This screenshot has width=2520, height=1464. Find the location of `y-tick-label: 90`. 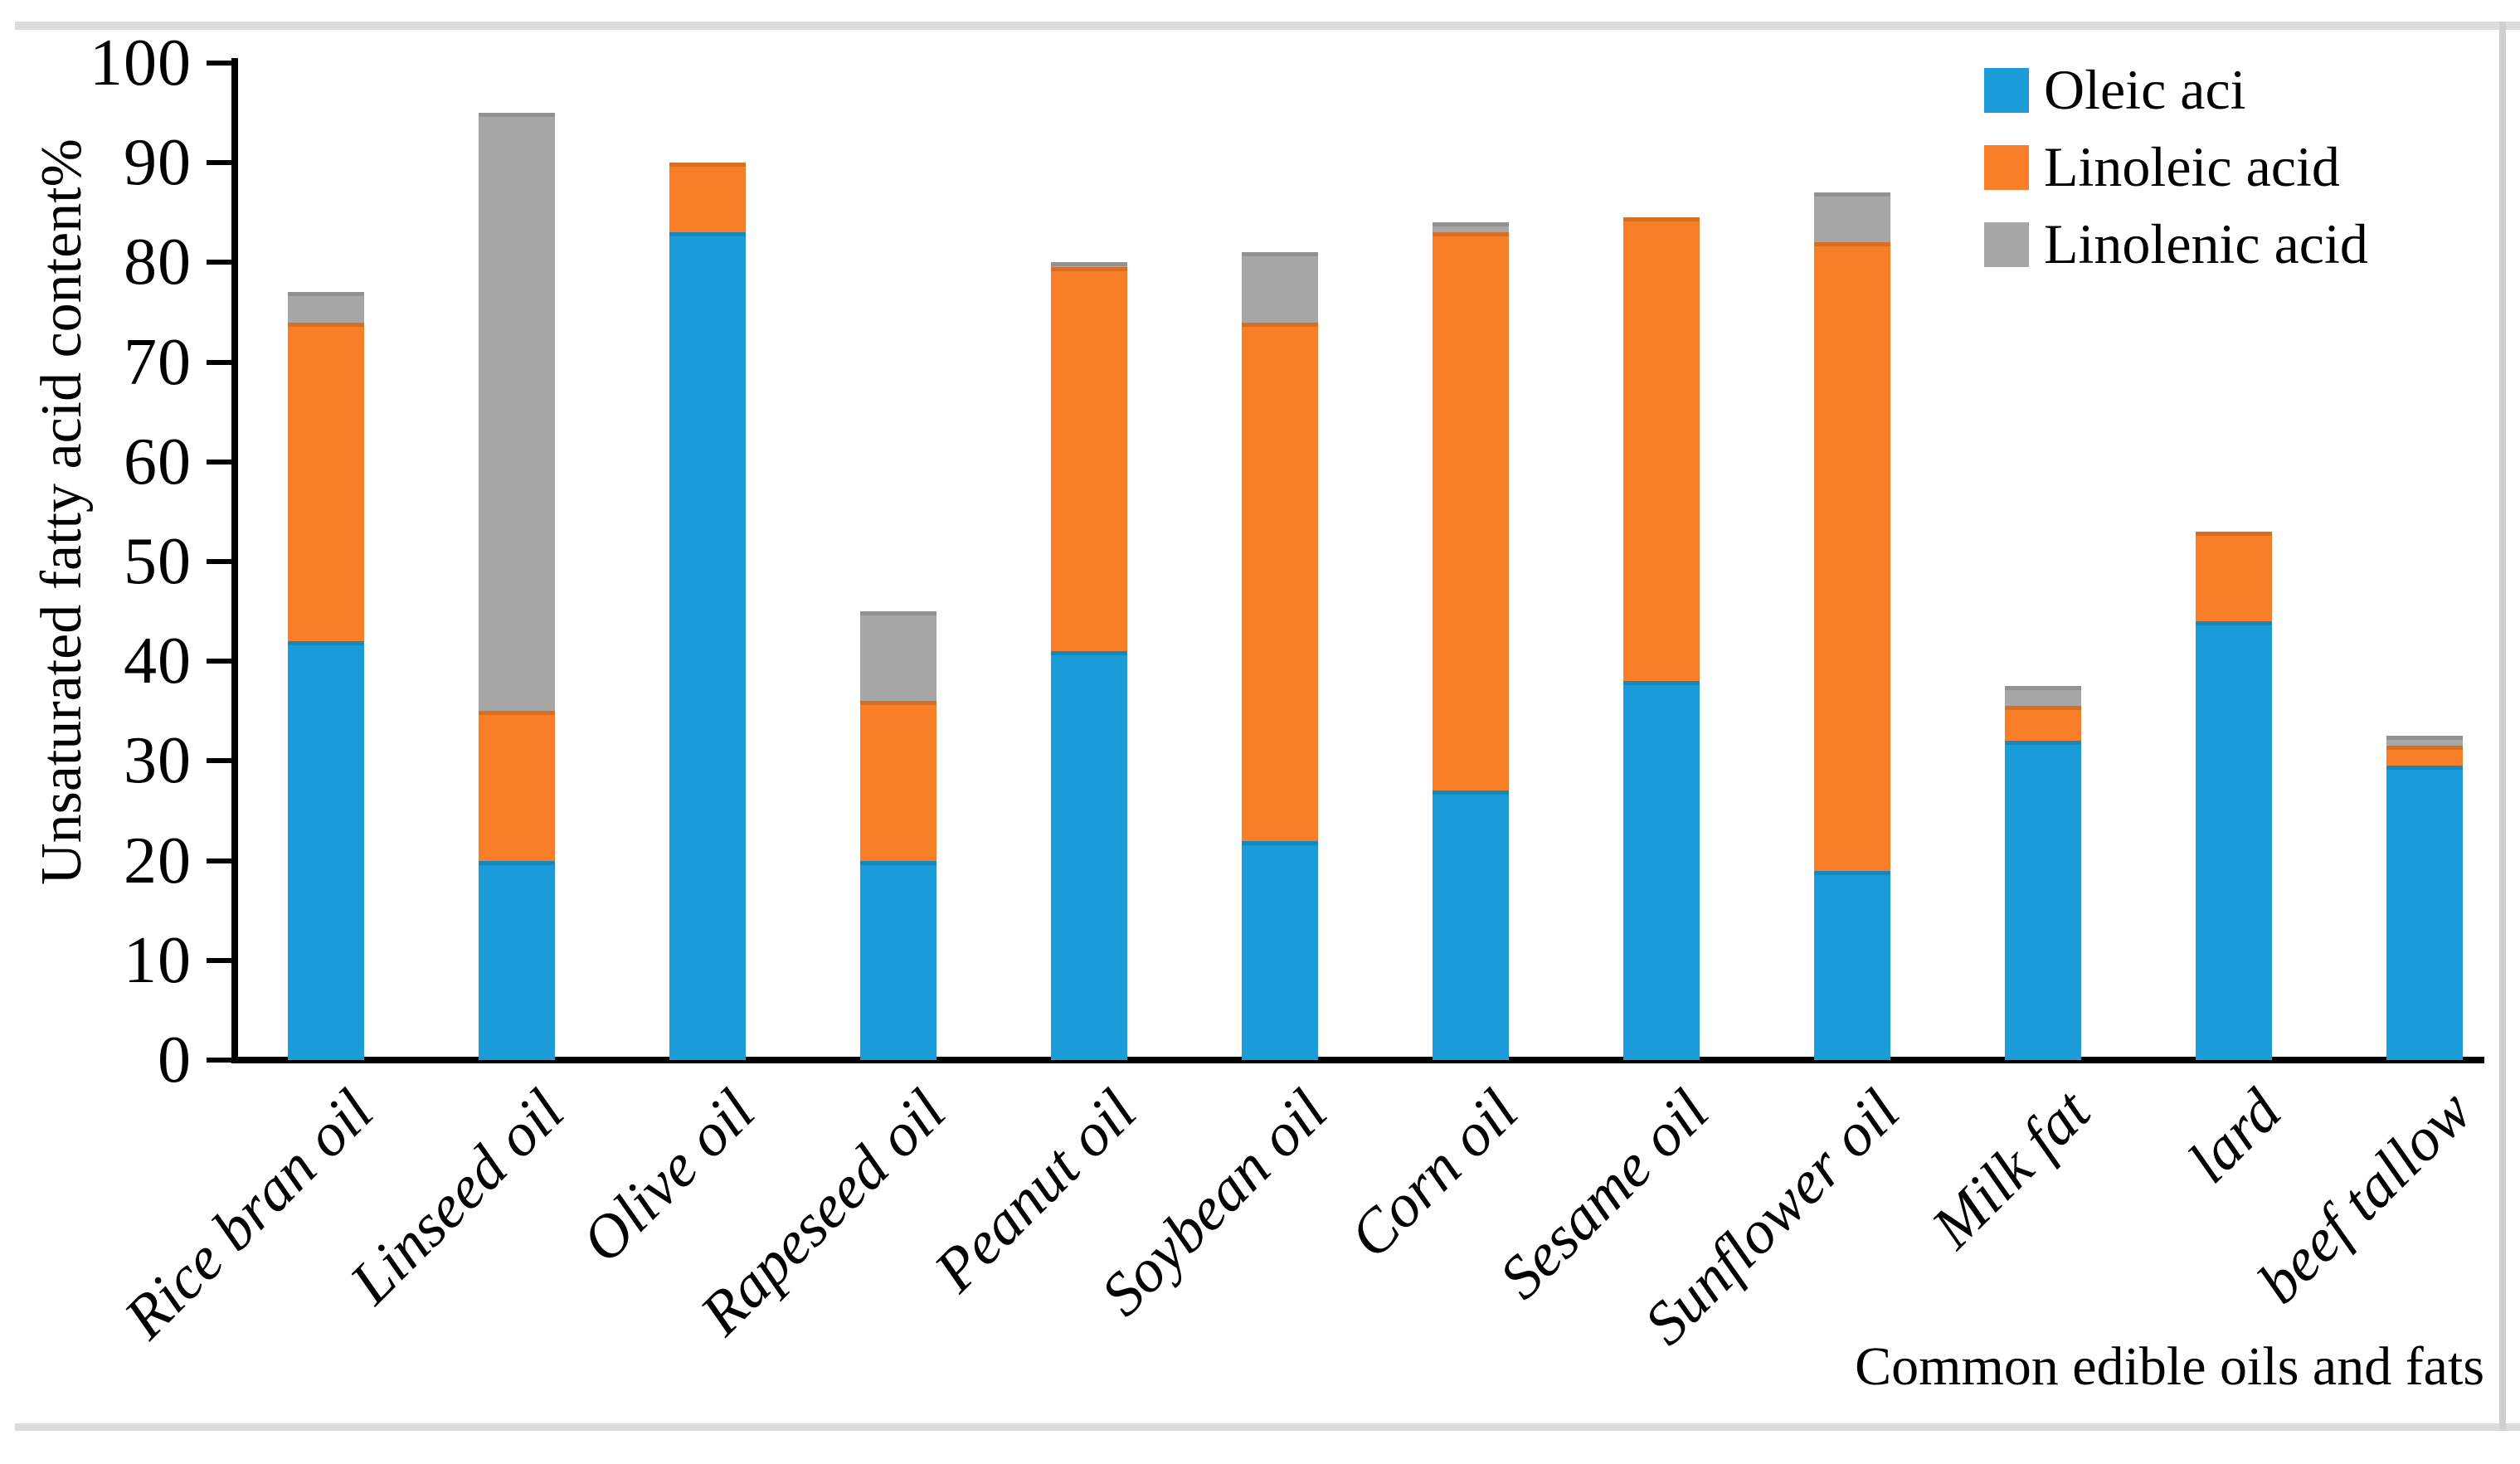

y-tick-label: 90 is located at coordinates (158, 163).